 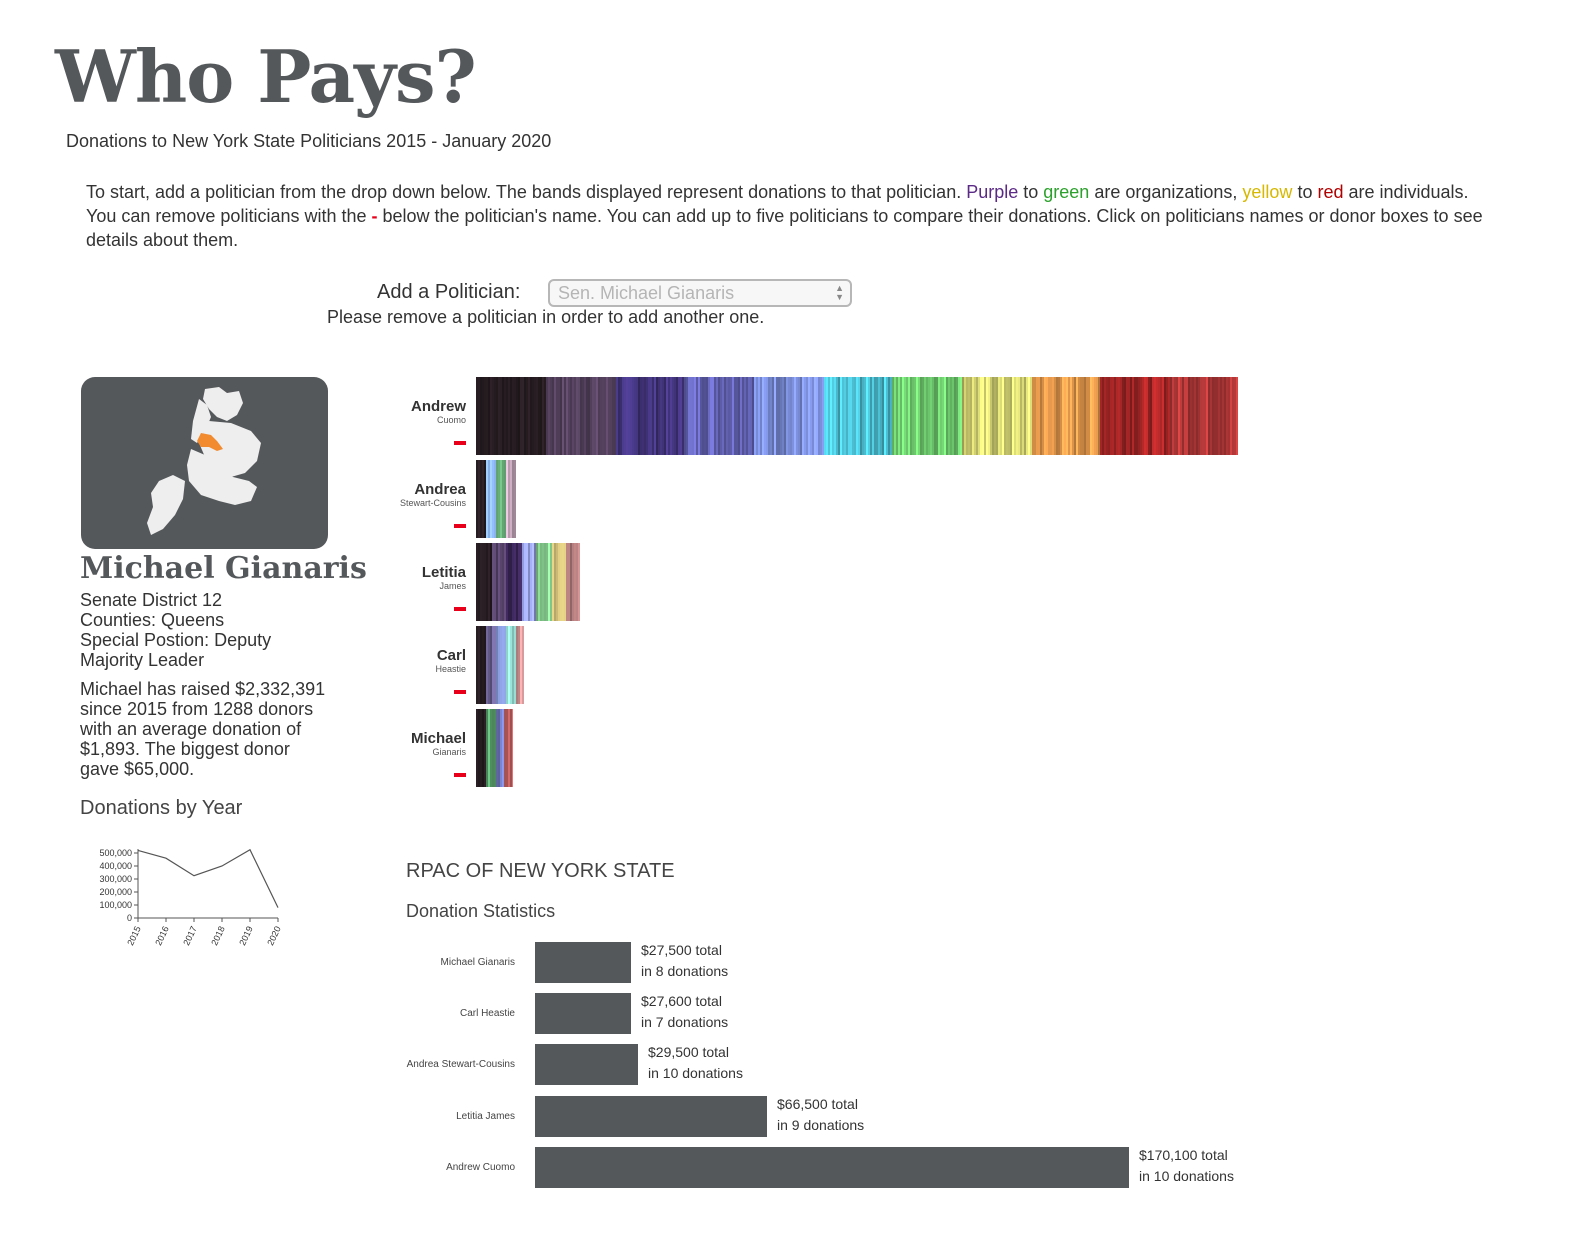 What do you see at coordinates (857, 416) in the screenshot?
I see `donation-bands` at bounding box center [857, 416].